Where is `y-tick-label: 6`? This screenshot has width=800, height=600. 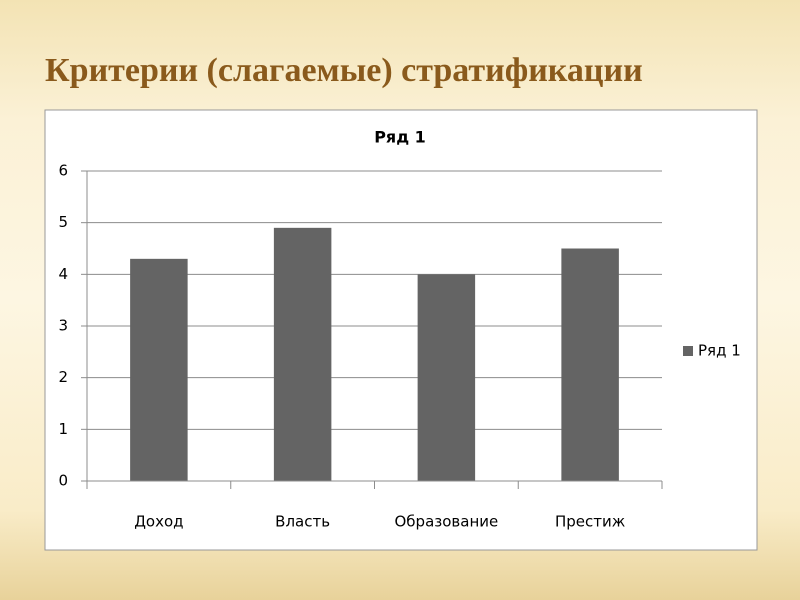
y-tick-label: 6 is located at coordinates (63, 171).